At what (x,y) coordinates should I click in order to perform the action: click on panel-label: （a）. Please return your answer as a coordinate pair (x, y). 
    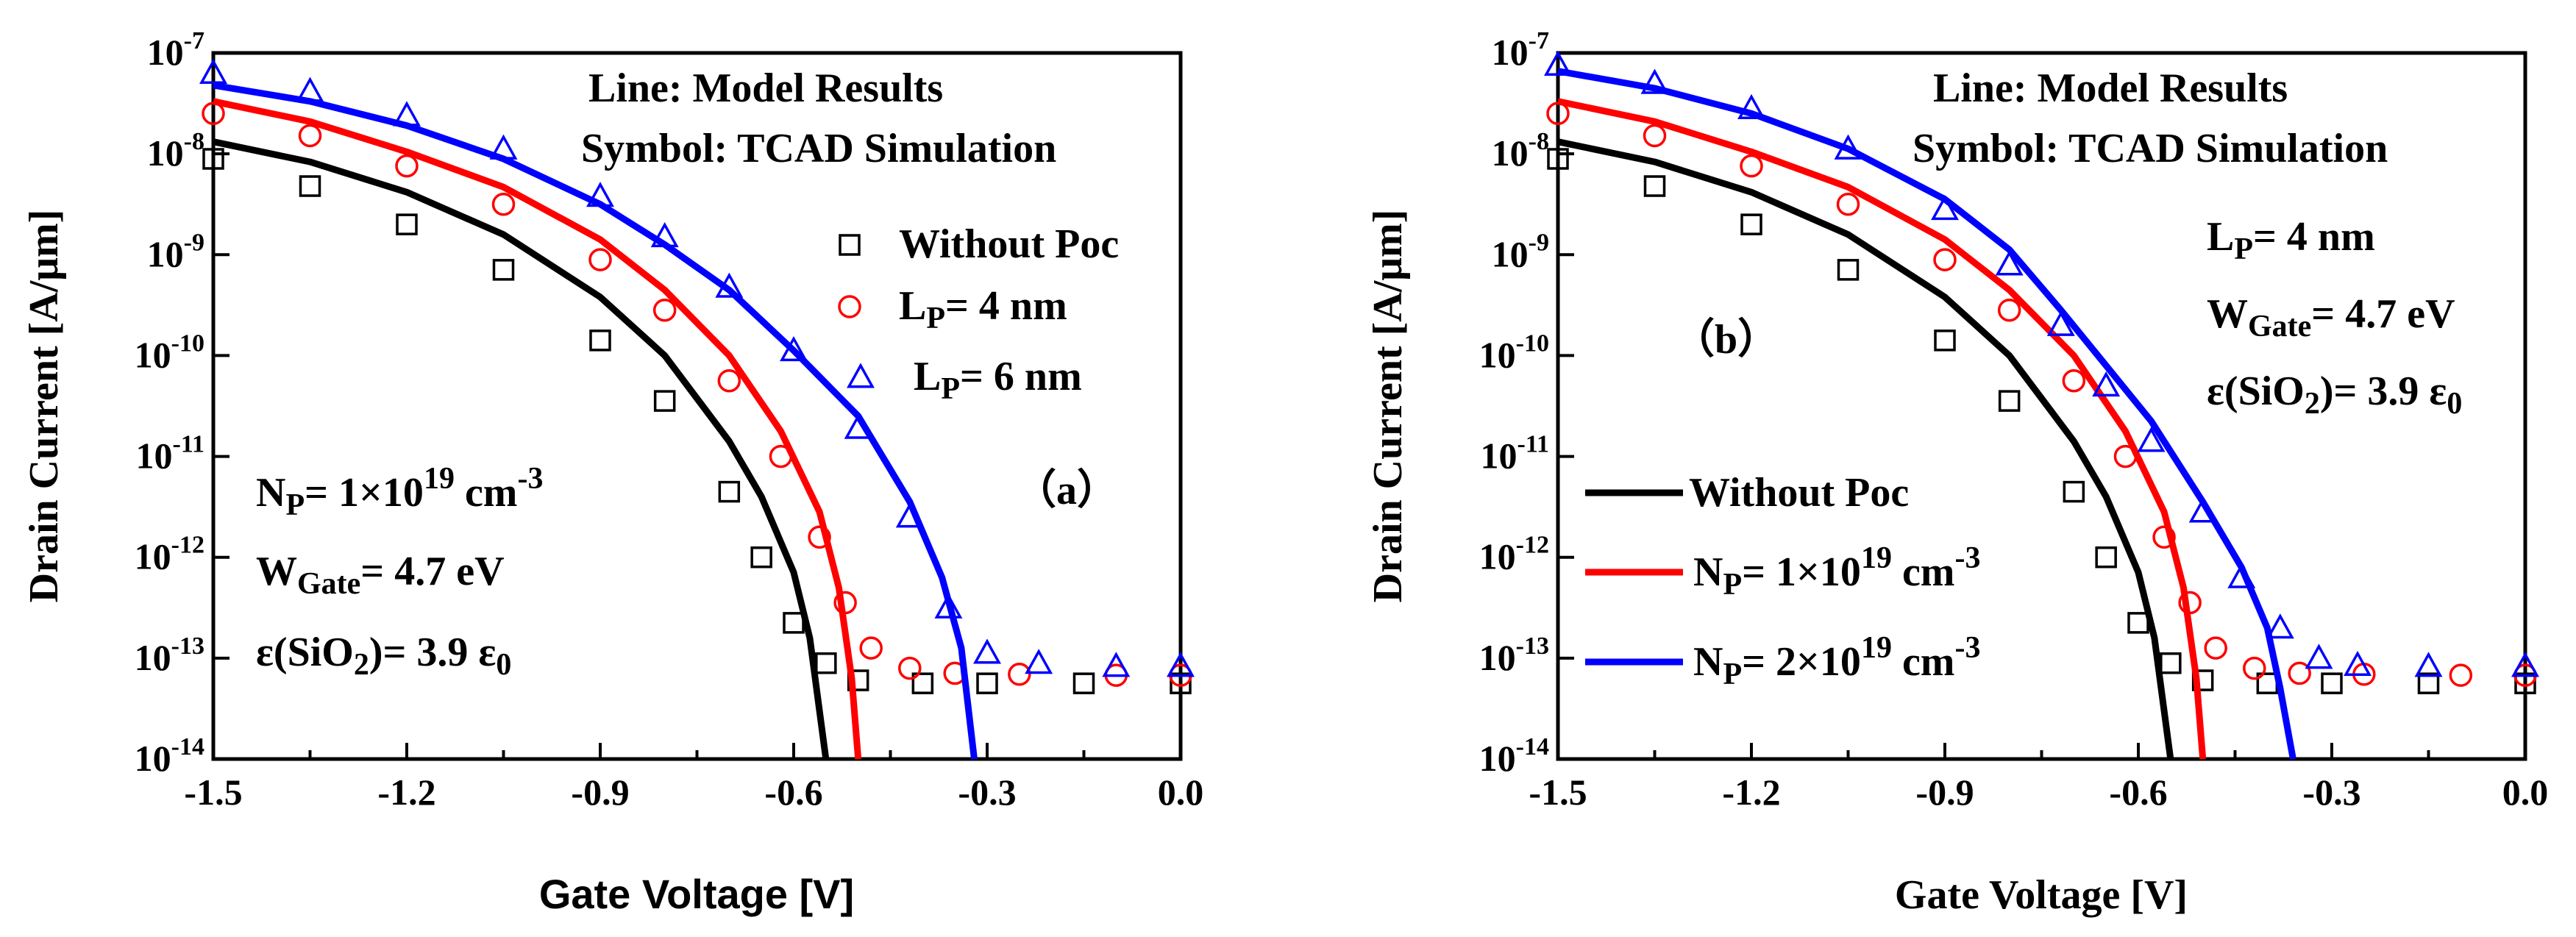
    Looking at the image, I should click on (1066, 490).